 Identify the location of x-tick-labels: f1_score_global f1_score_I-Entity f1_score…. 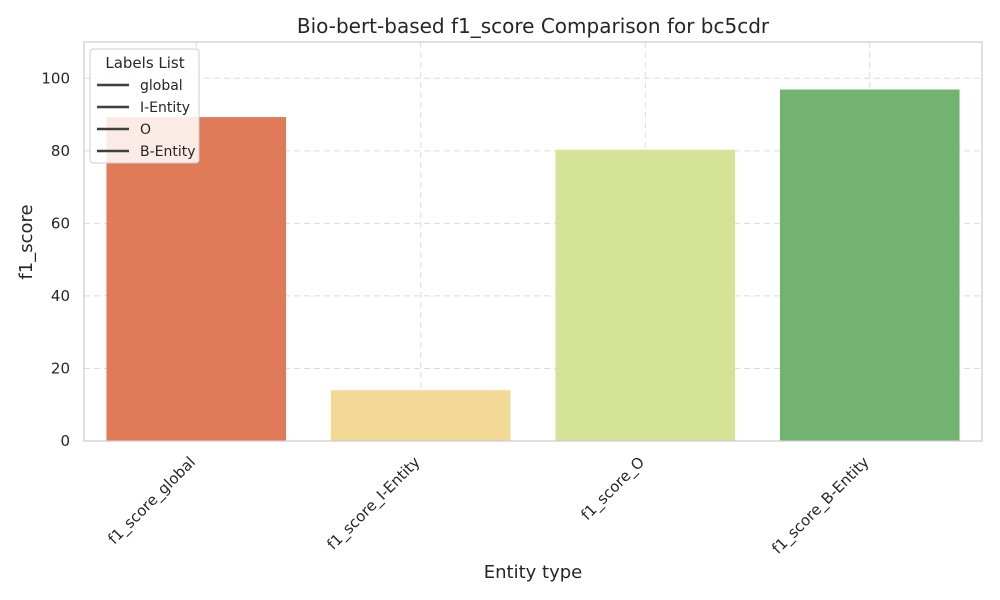
(488, 505).